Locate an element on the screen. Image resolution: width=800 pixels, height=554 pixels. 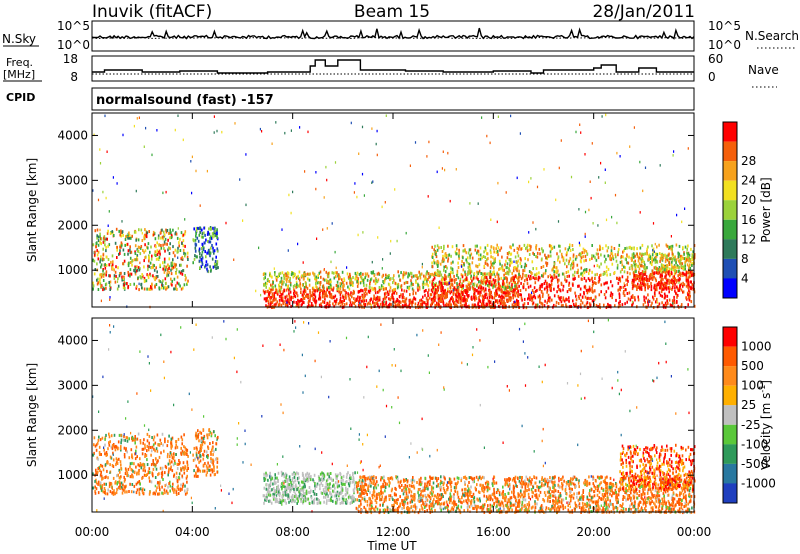
colorbar-frame is located at coordinates (730, 210).